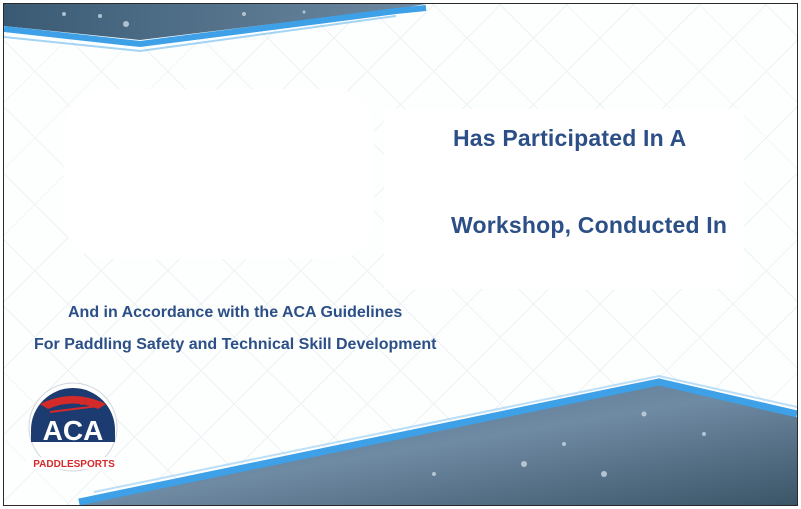 Image resolution: width=801 pixels, height=509 pixels. Describe the element at coordinates (215, 22) in the screenshot. I see `top-band` at that location.